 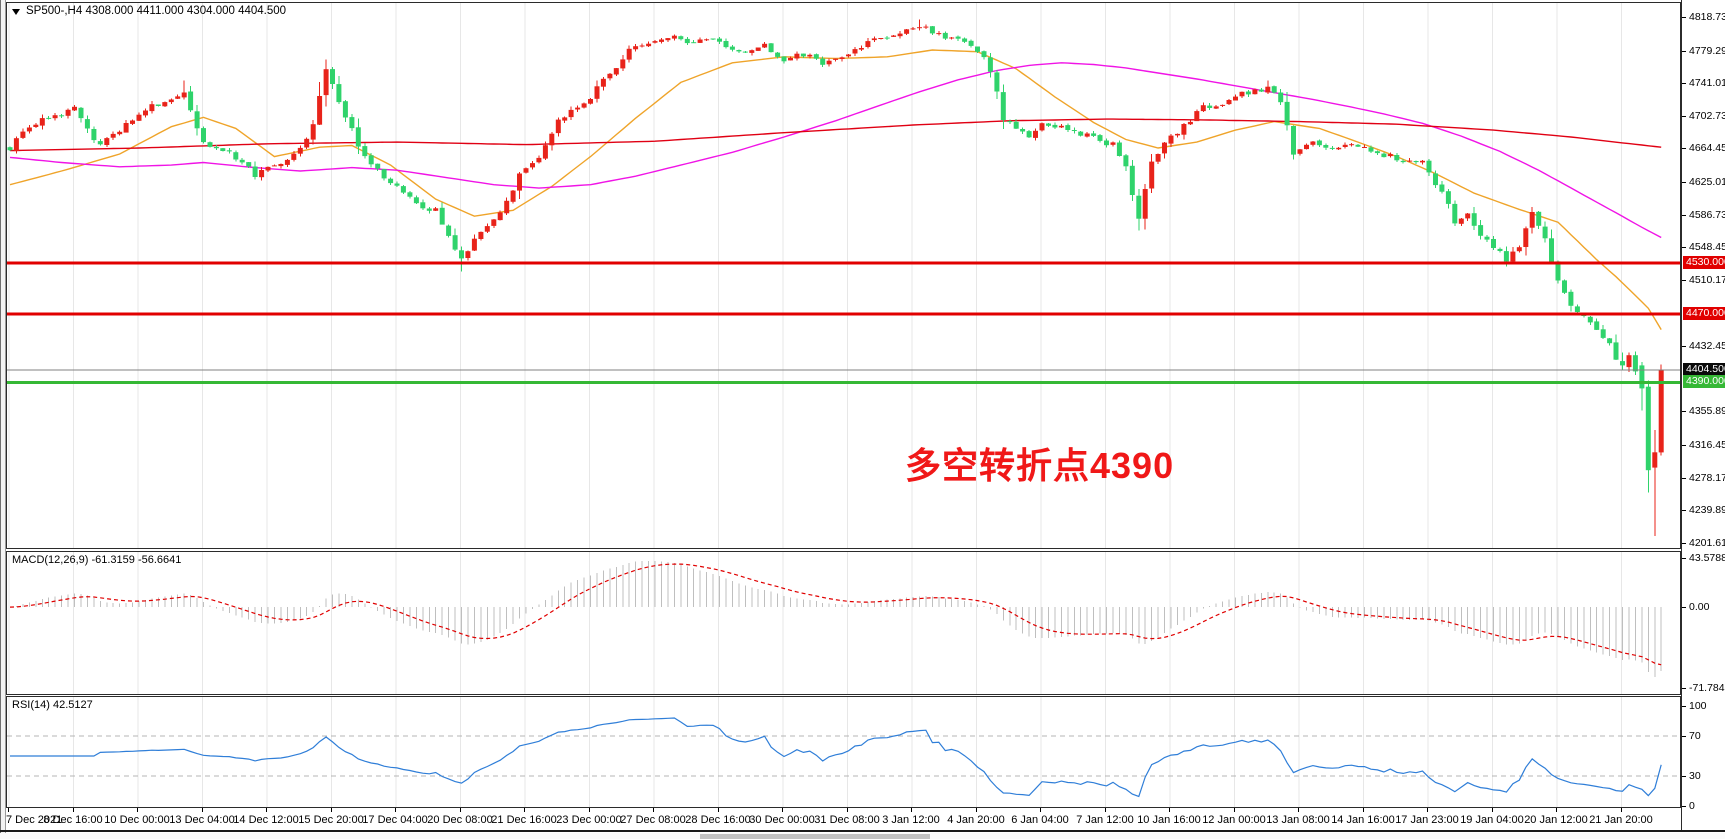 What do you see at coordinates (1492, 820) in the screenshot?
I see `time-axis-label: 19 Jan 04:00` at bounding box center [1492, 820].